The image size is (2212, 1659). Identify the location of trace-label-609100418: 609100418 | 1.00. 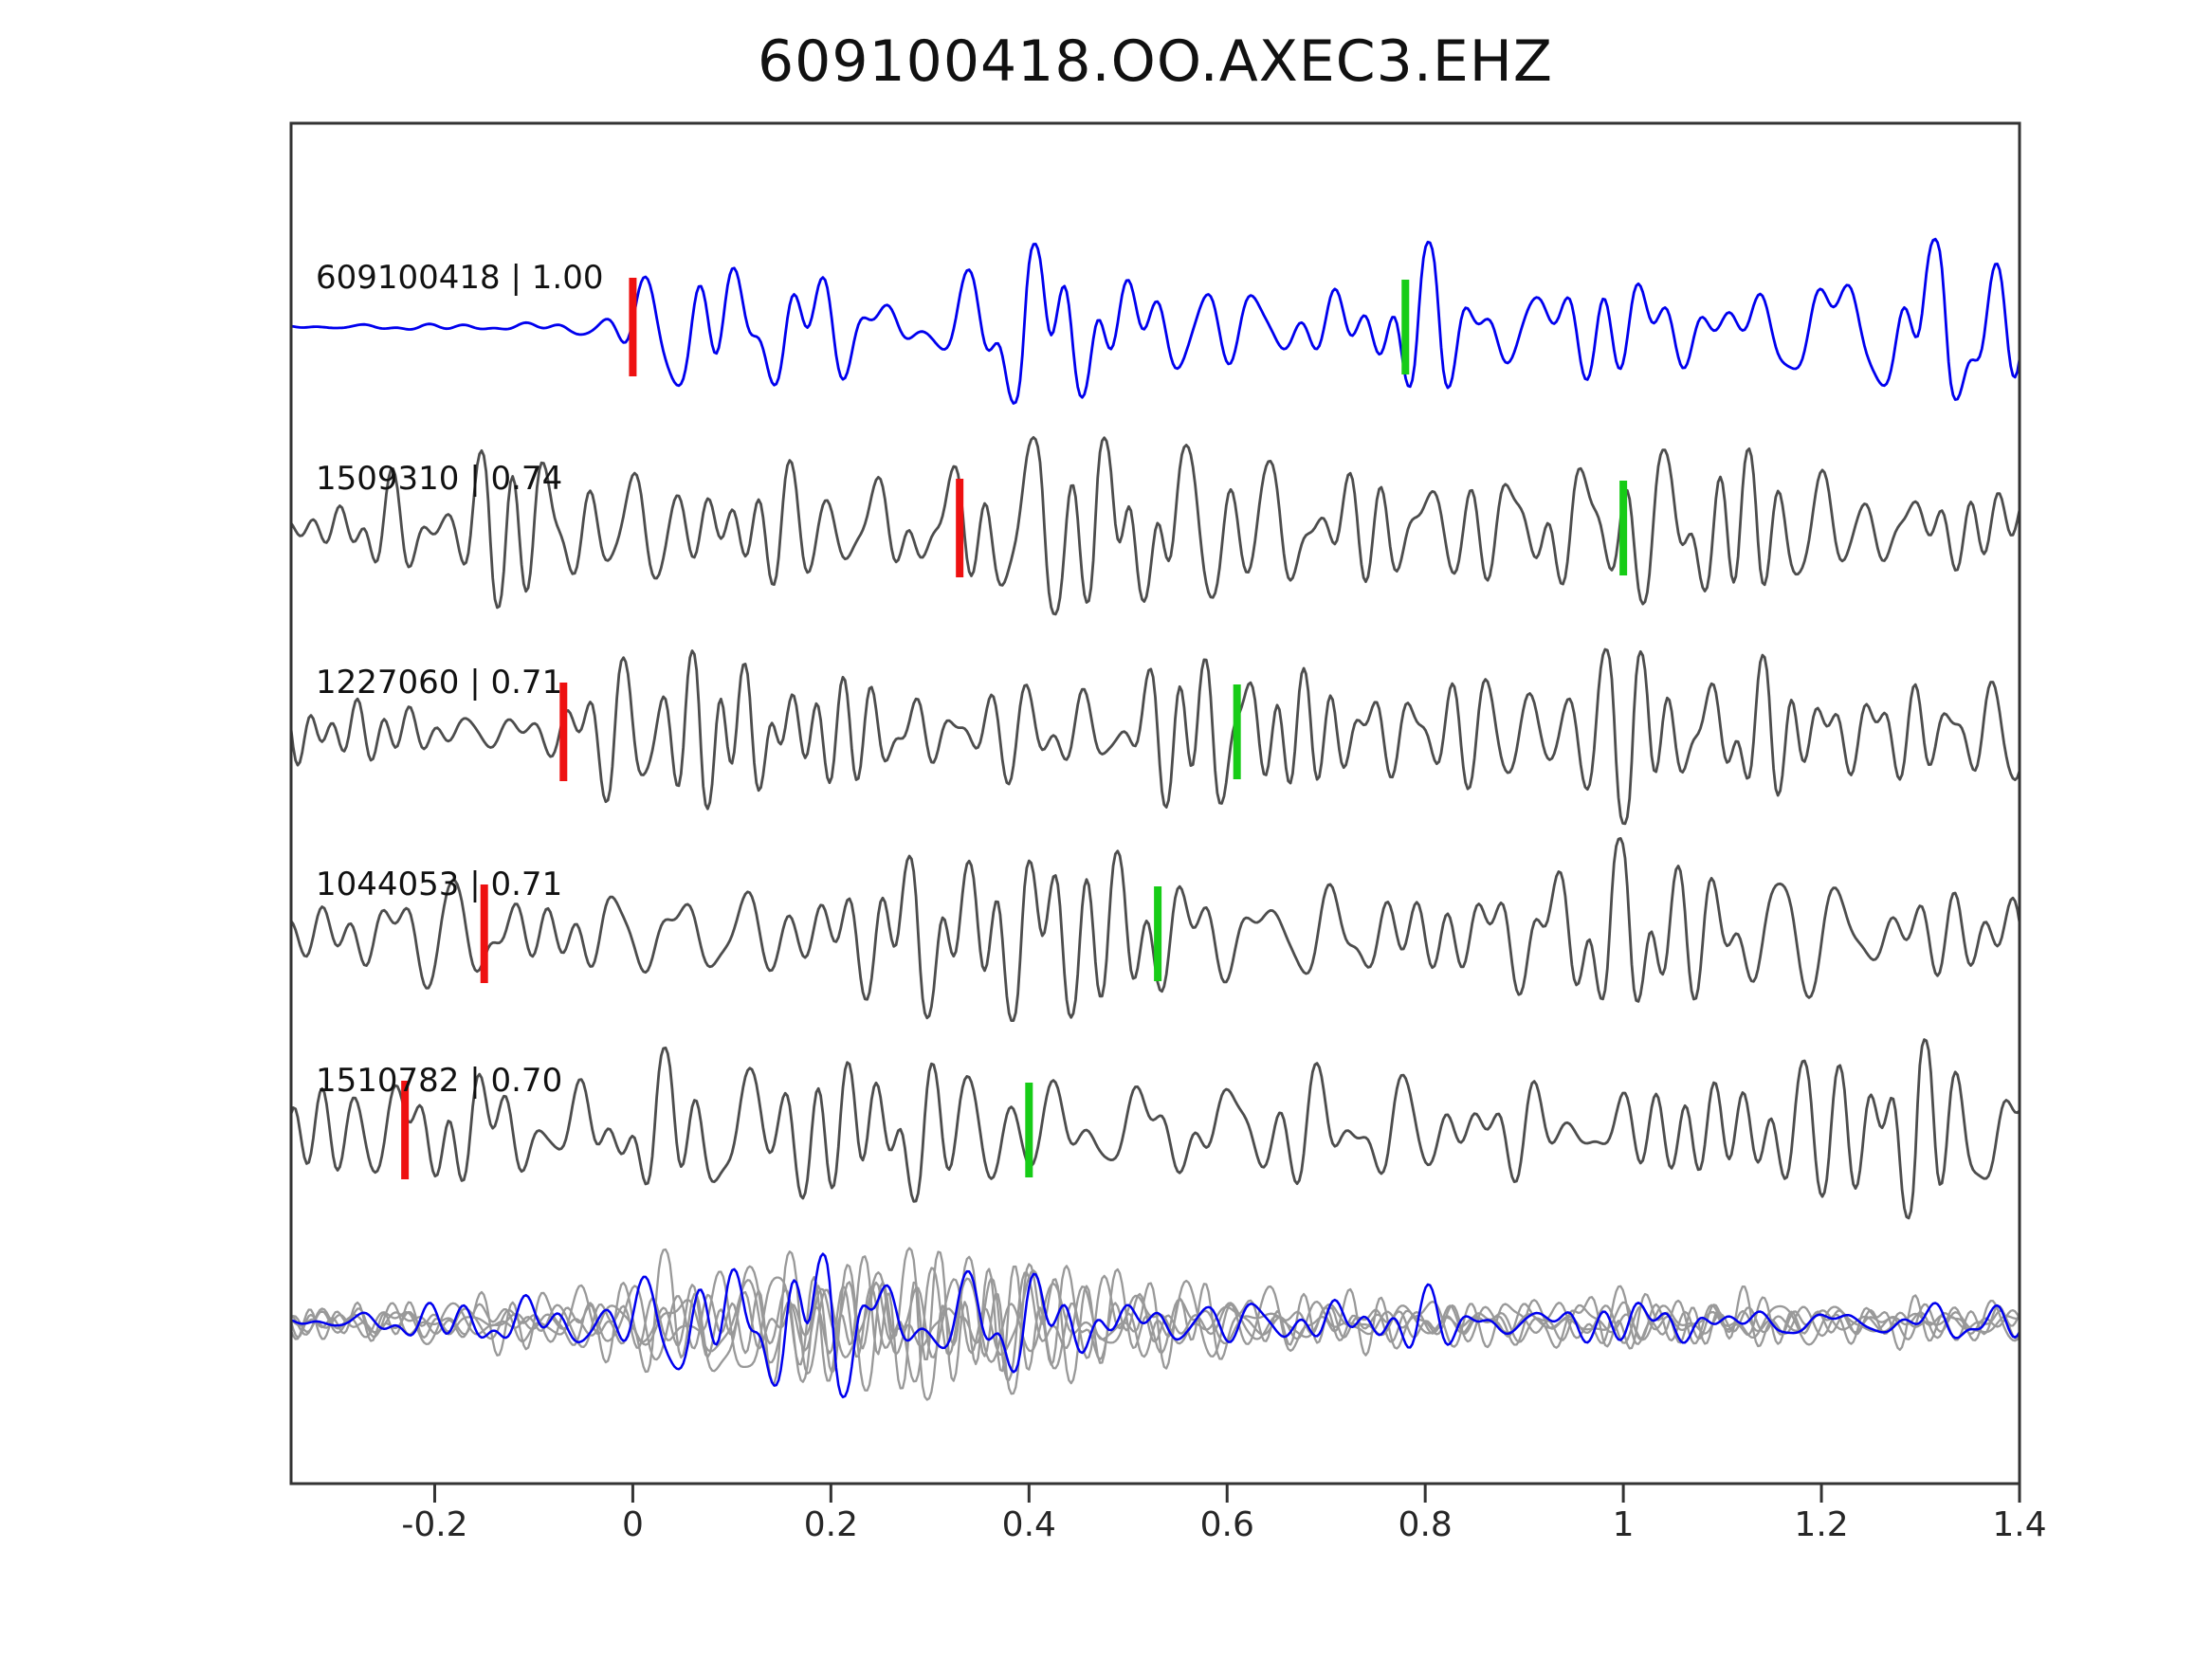
(460, 278).